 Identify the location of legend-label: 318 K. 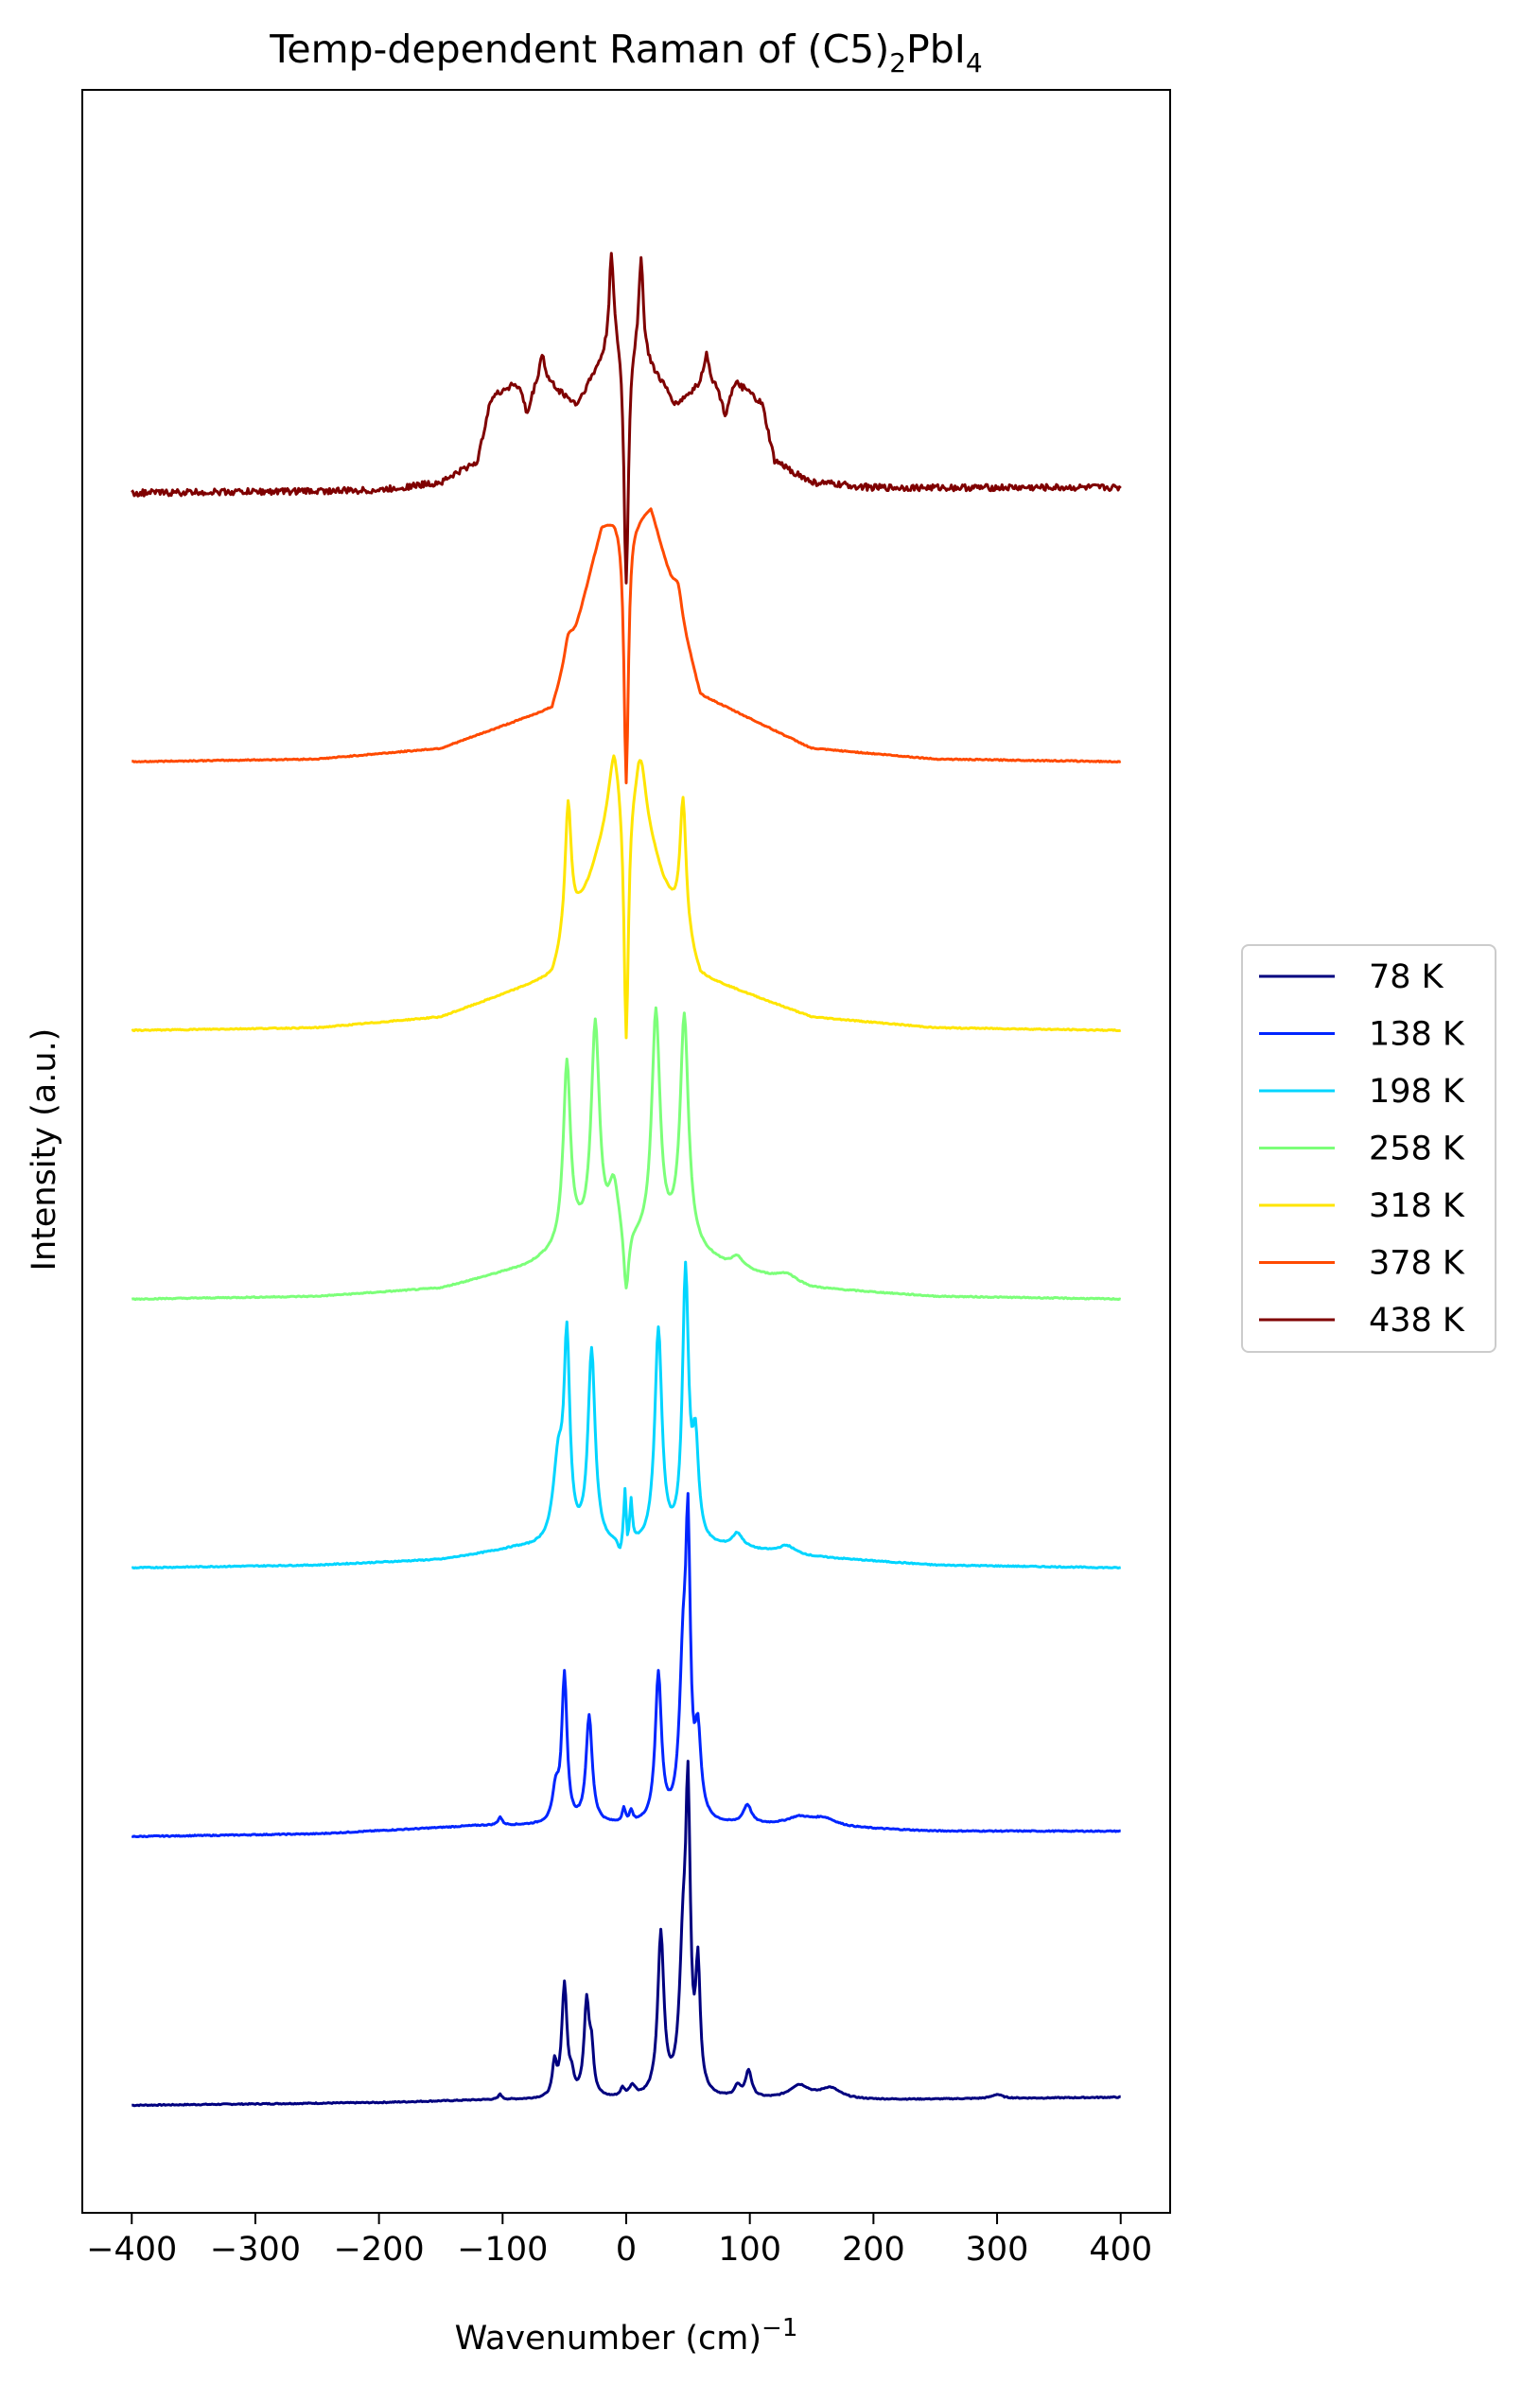
(1417, 1206).